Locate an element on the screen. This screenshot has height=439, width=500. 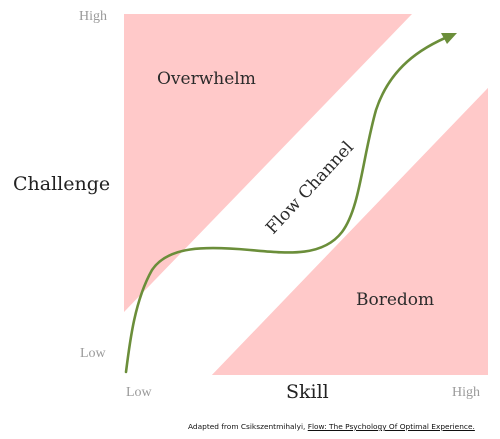
y-axis-high-label: High is located at coordinates (93, 16).